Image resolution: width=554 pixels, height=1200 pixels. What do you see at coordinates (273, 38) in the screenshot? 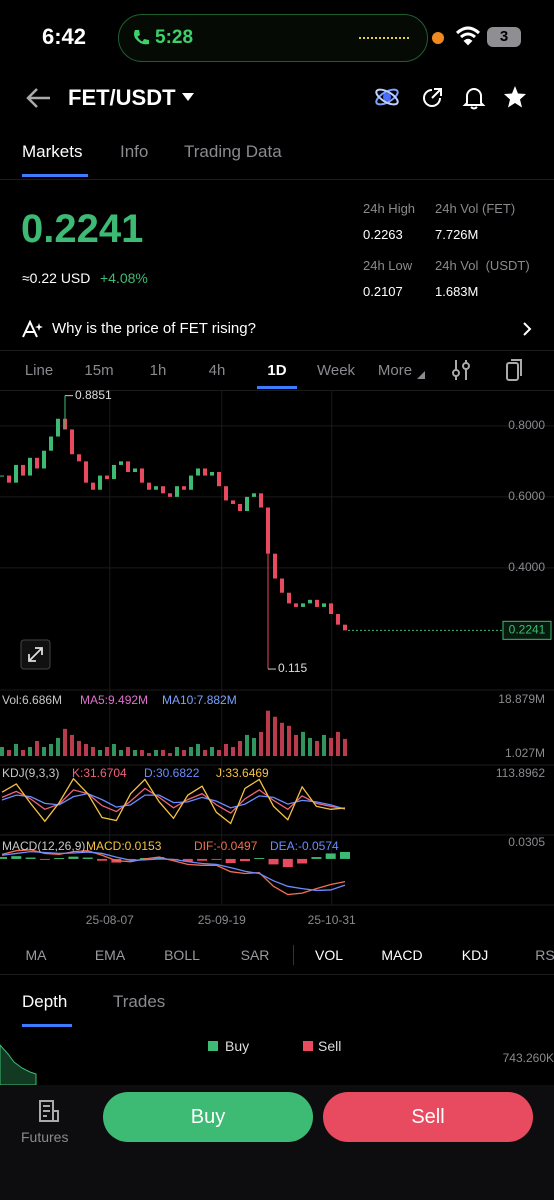
I see `call-pill: 5:28` at bounding box center [273, 38].